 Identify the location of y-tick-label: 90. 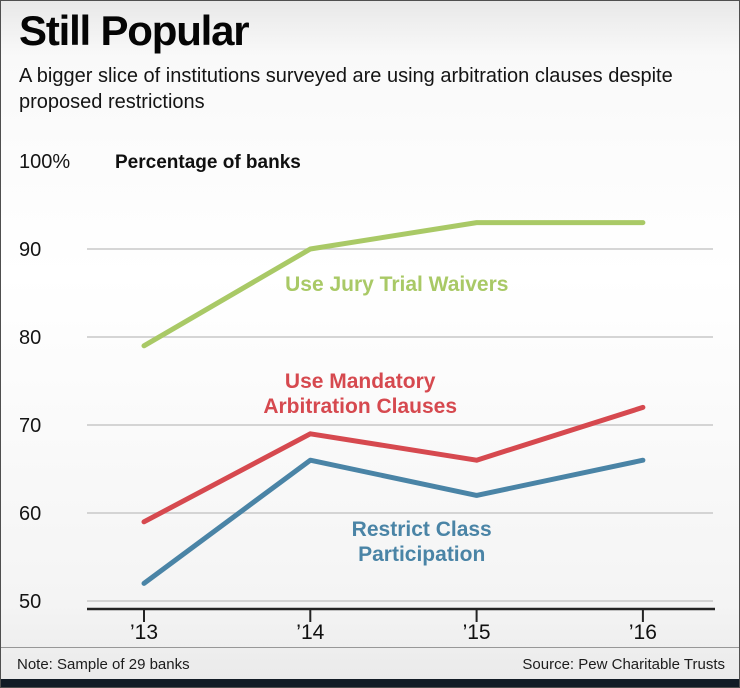
(30, 250).